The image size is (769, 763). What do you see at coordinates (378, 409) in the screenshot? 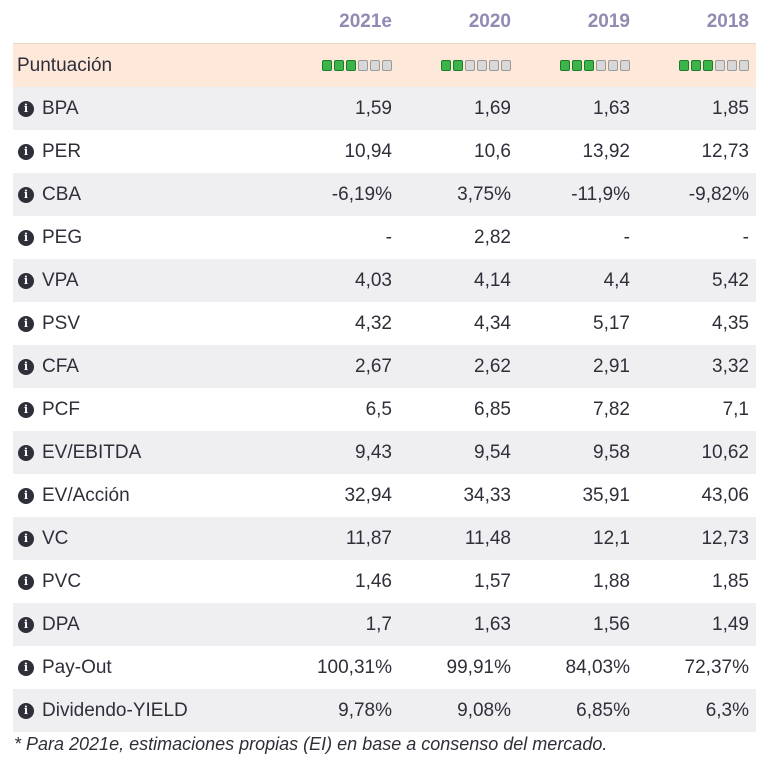
I see `metric-value: 6,5` at bounding box center [378, 409].